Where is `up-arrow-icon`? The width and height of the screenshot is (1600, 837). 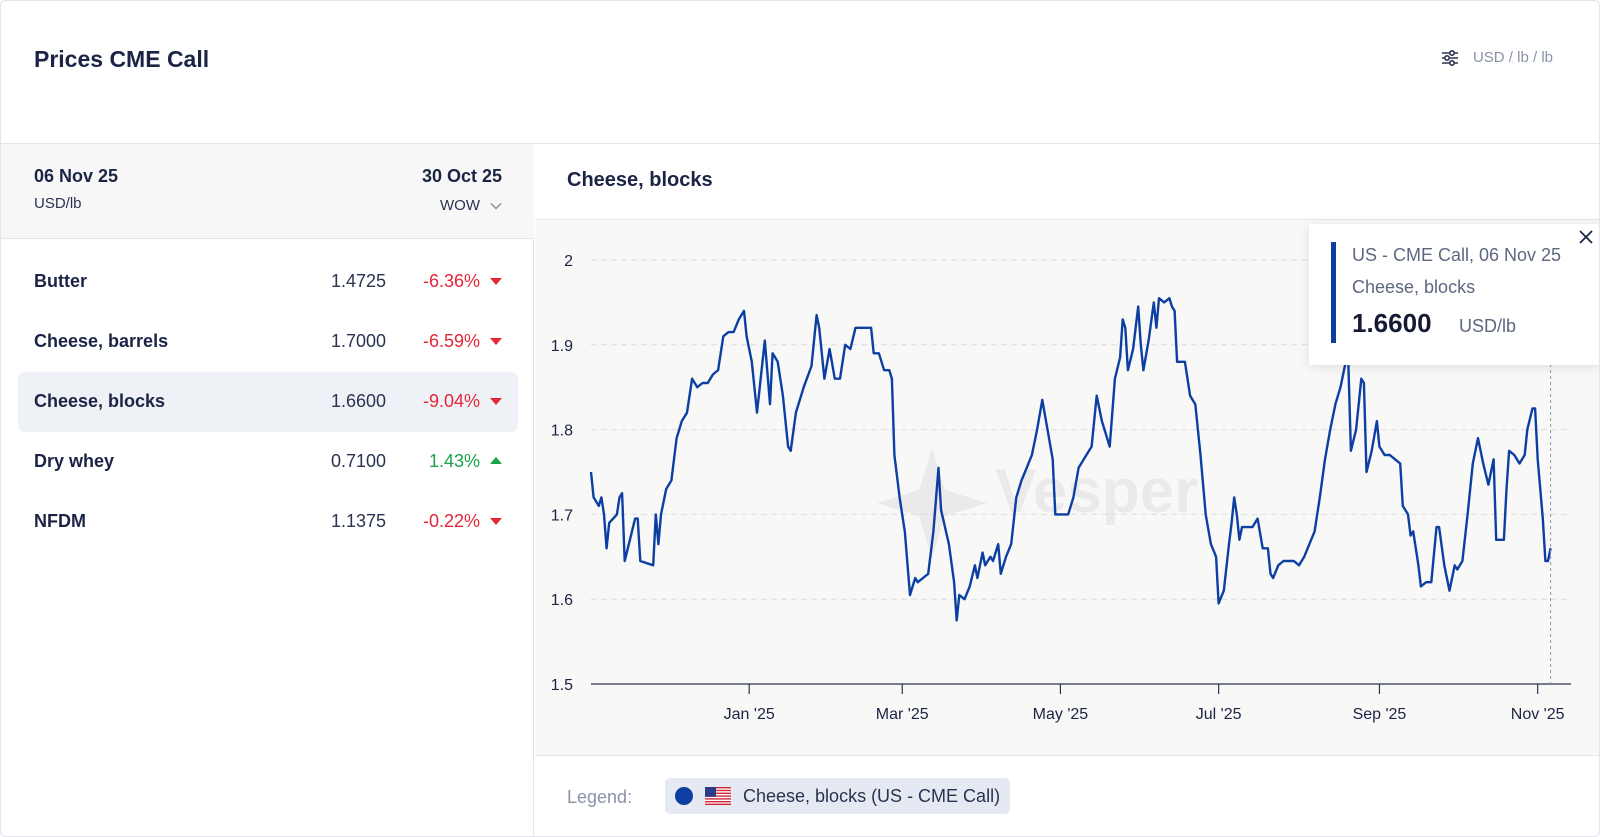
up-arrow-icon is located at coordinates (496, 460).